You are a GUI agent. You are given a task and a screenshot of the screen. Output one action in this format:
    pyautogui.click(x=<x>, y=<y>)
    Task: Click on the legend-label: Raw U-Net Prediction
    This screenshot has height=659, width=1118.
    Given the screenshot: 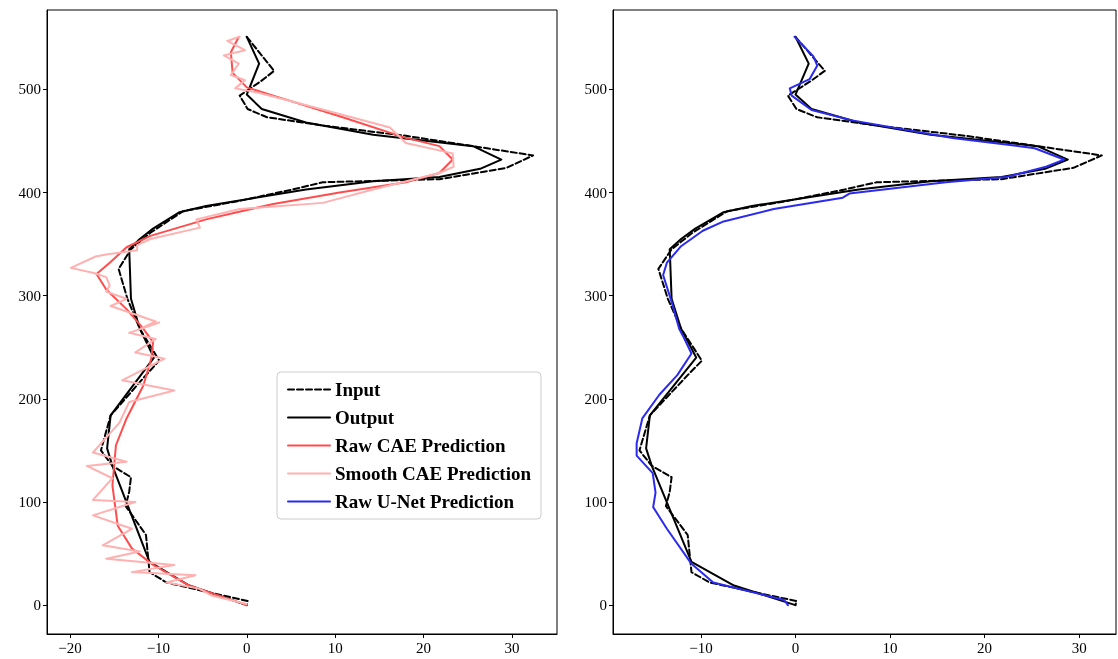 What is the action you would take?
    pyautogui.click(x=425, y=501)
    